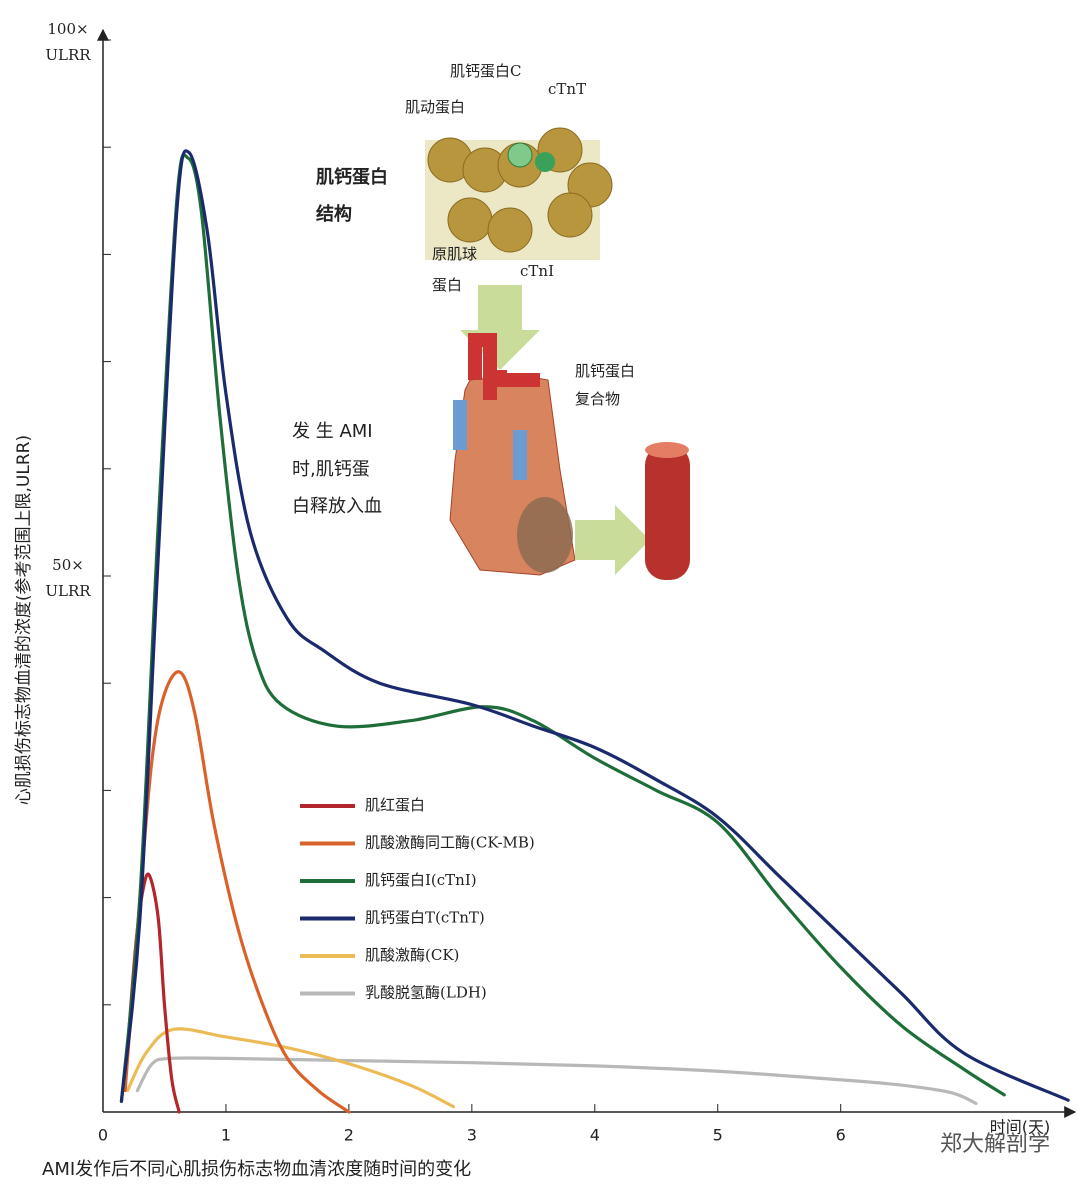 The image size is (1080, 1195). Describe the element at coordinates (426, 993) in the screenshot. I see `legend-label: 乳酸脱氢酶(LDH)` at that location.